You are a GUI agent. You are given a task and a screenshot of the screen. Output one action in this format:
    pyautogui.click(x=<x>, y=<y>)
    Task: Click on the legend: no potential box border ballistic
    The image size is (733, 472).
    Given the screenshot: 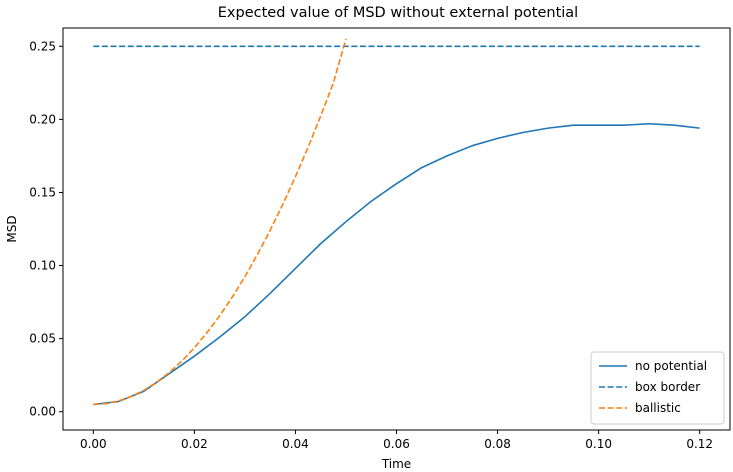 What is the action you would take?
    pyautogui.click(x=657, y=388)
    